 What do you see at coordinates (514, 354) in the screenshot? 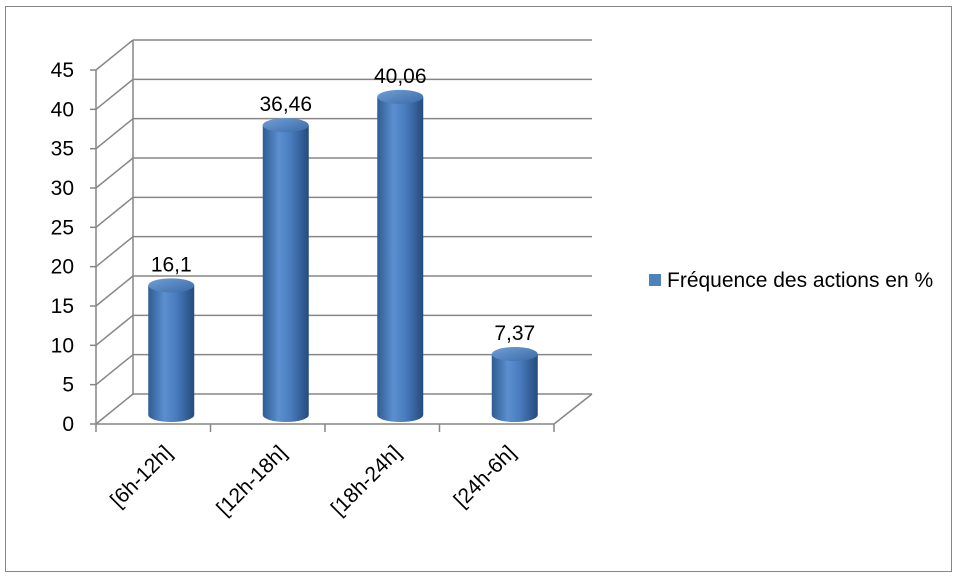
I see `bar-top-[24h-6h]` at bounding box center [514, 354].